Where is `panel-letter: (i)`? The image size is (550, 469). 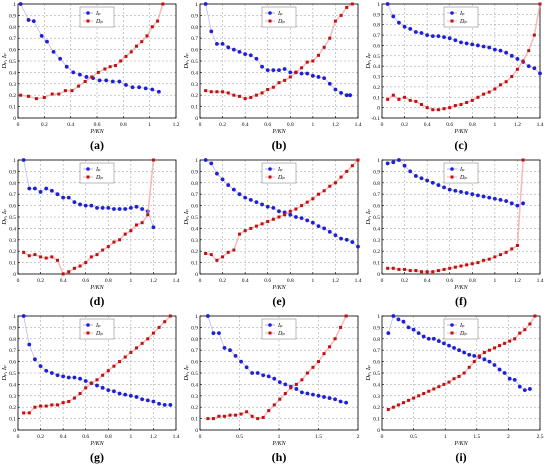
panel-letter: (i) is located at coordinates (461, 457).